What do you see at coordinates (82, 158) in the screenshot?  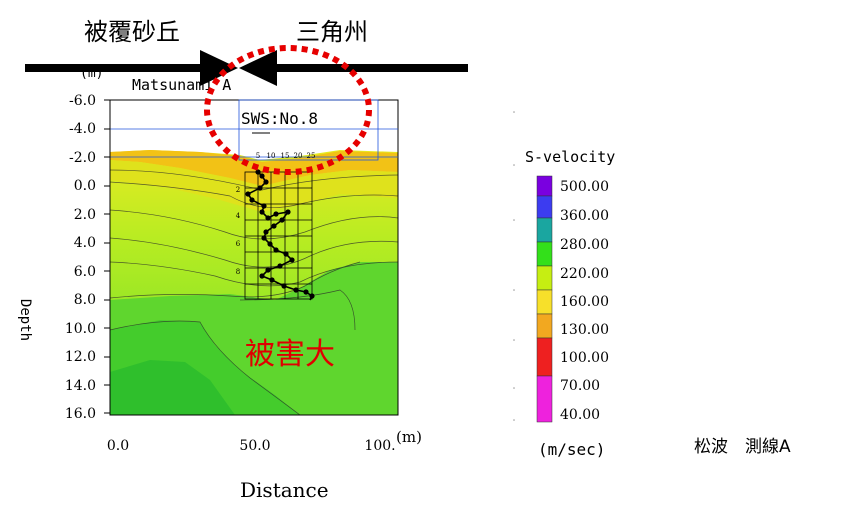 I see `y-tick-label: -2.0` at bounding box center [82, 158].